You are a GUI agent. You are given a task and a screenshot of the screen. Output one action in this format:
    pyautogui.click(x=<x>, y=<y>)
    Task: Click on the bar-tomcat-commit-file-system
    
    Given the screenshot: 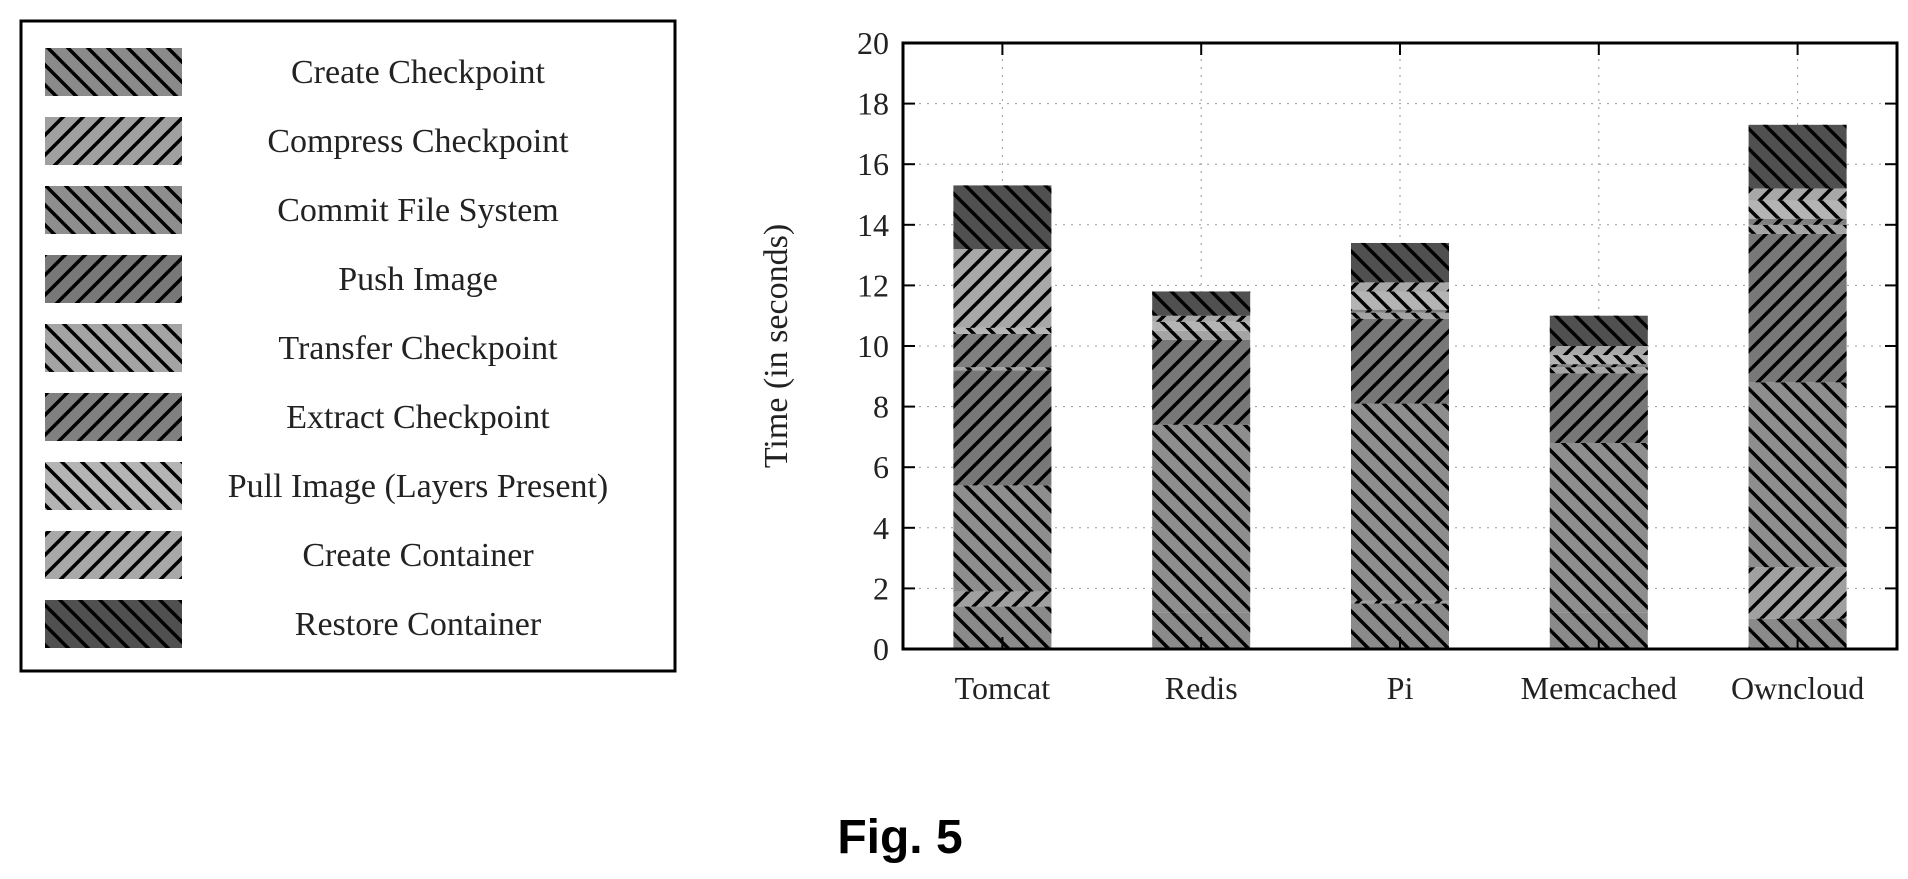 What is the action you would take?
    pyautogui.click(x=1002, y=538)
    